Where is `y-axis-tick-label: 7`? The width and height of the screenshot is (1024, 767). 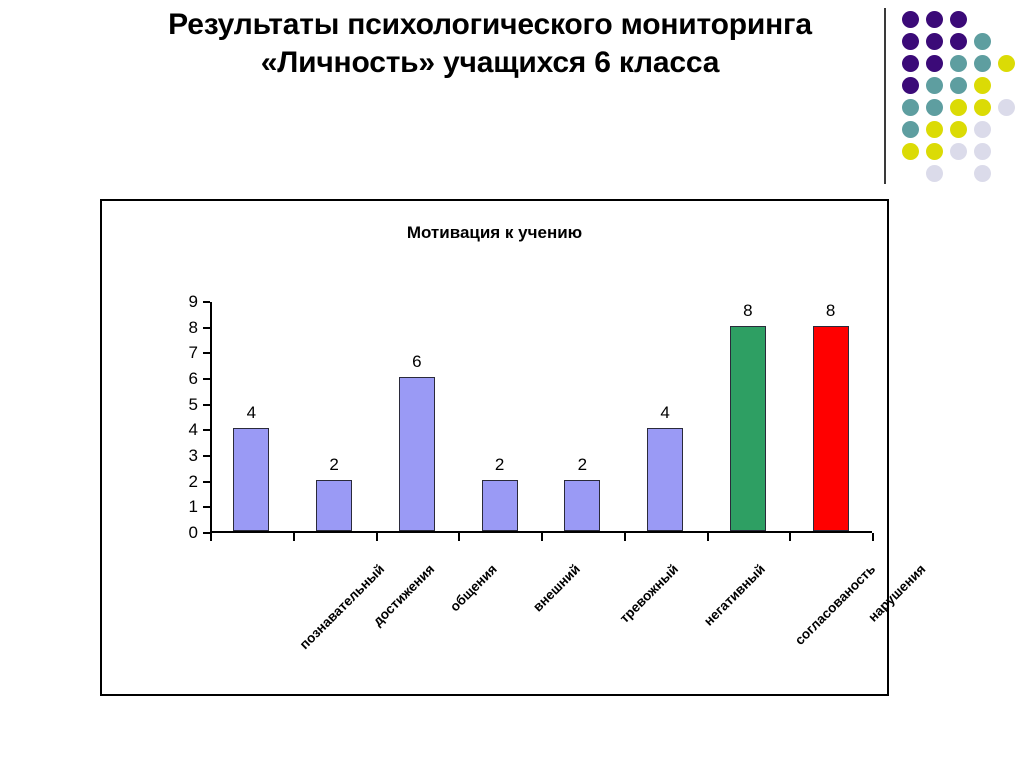
y-axis-tick-label: 7 is located at coordinates (193, 353).